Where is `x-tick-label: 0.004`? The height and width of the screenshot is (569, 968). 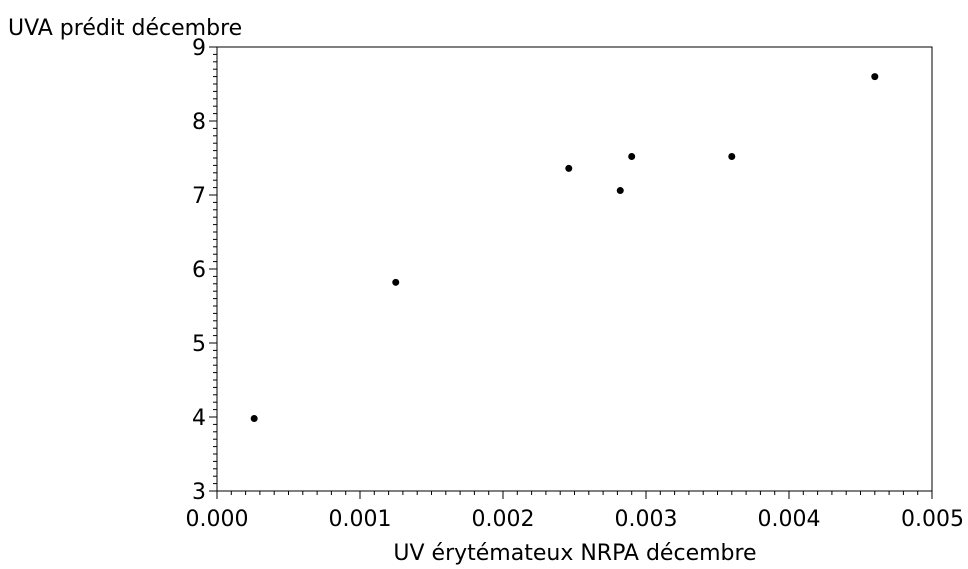
x-tick-label: 0.004 is located at coordinates (789, 519).